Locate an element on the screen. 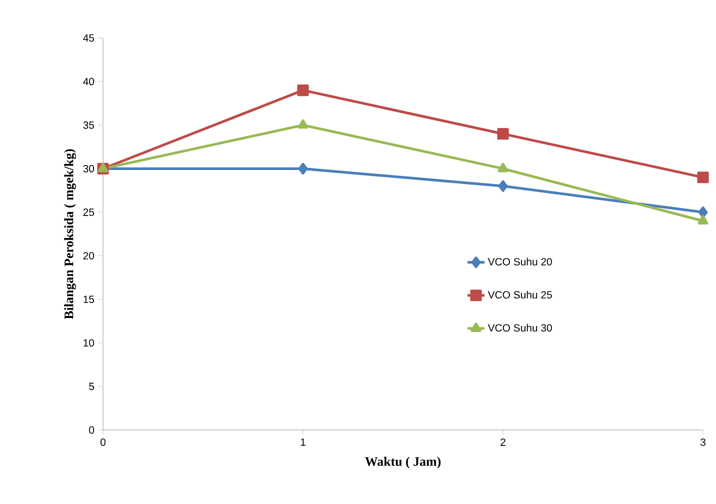 The image size is (716, 504). y-tick-label: 45 is located at coordinates (88, 38).